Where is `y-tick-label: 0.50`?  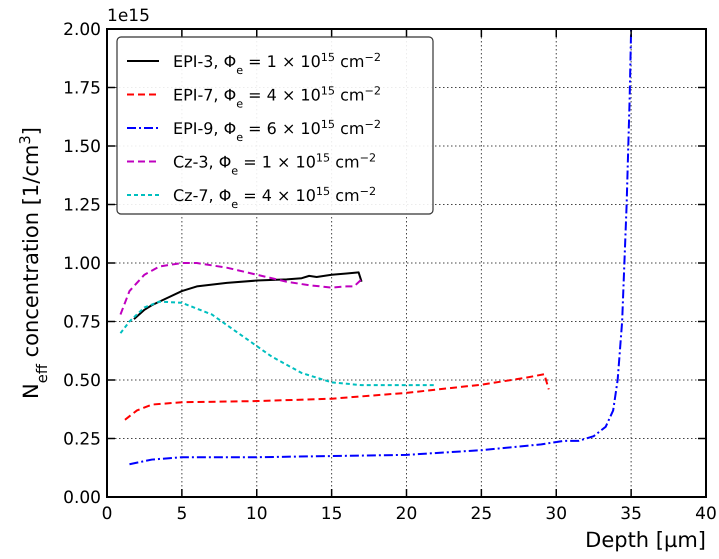
y-tick-label: 0.50 is located at coordinates (82, 380).